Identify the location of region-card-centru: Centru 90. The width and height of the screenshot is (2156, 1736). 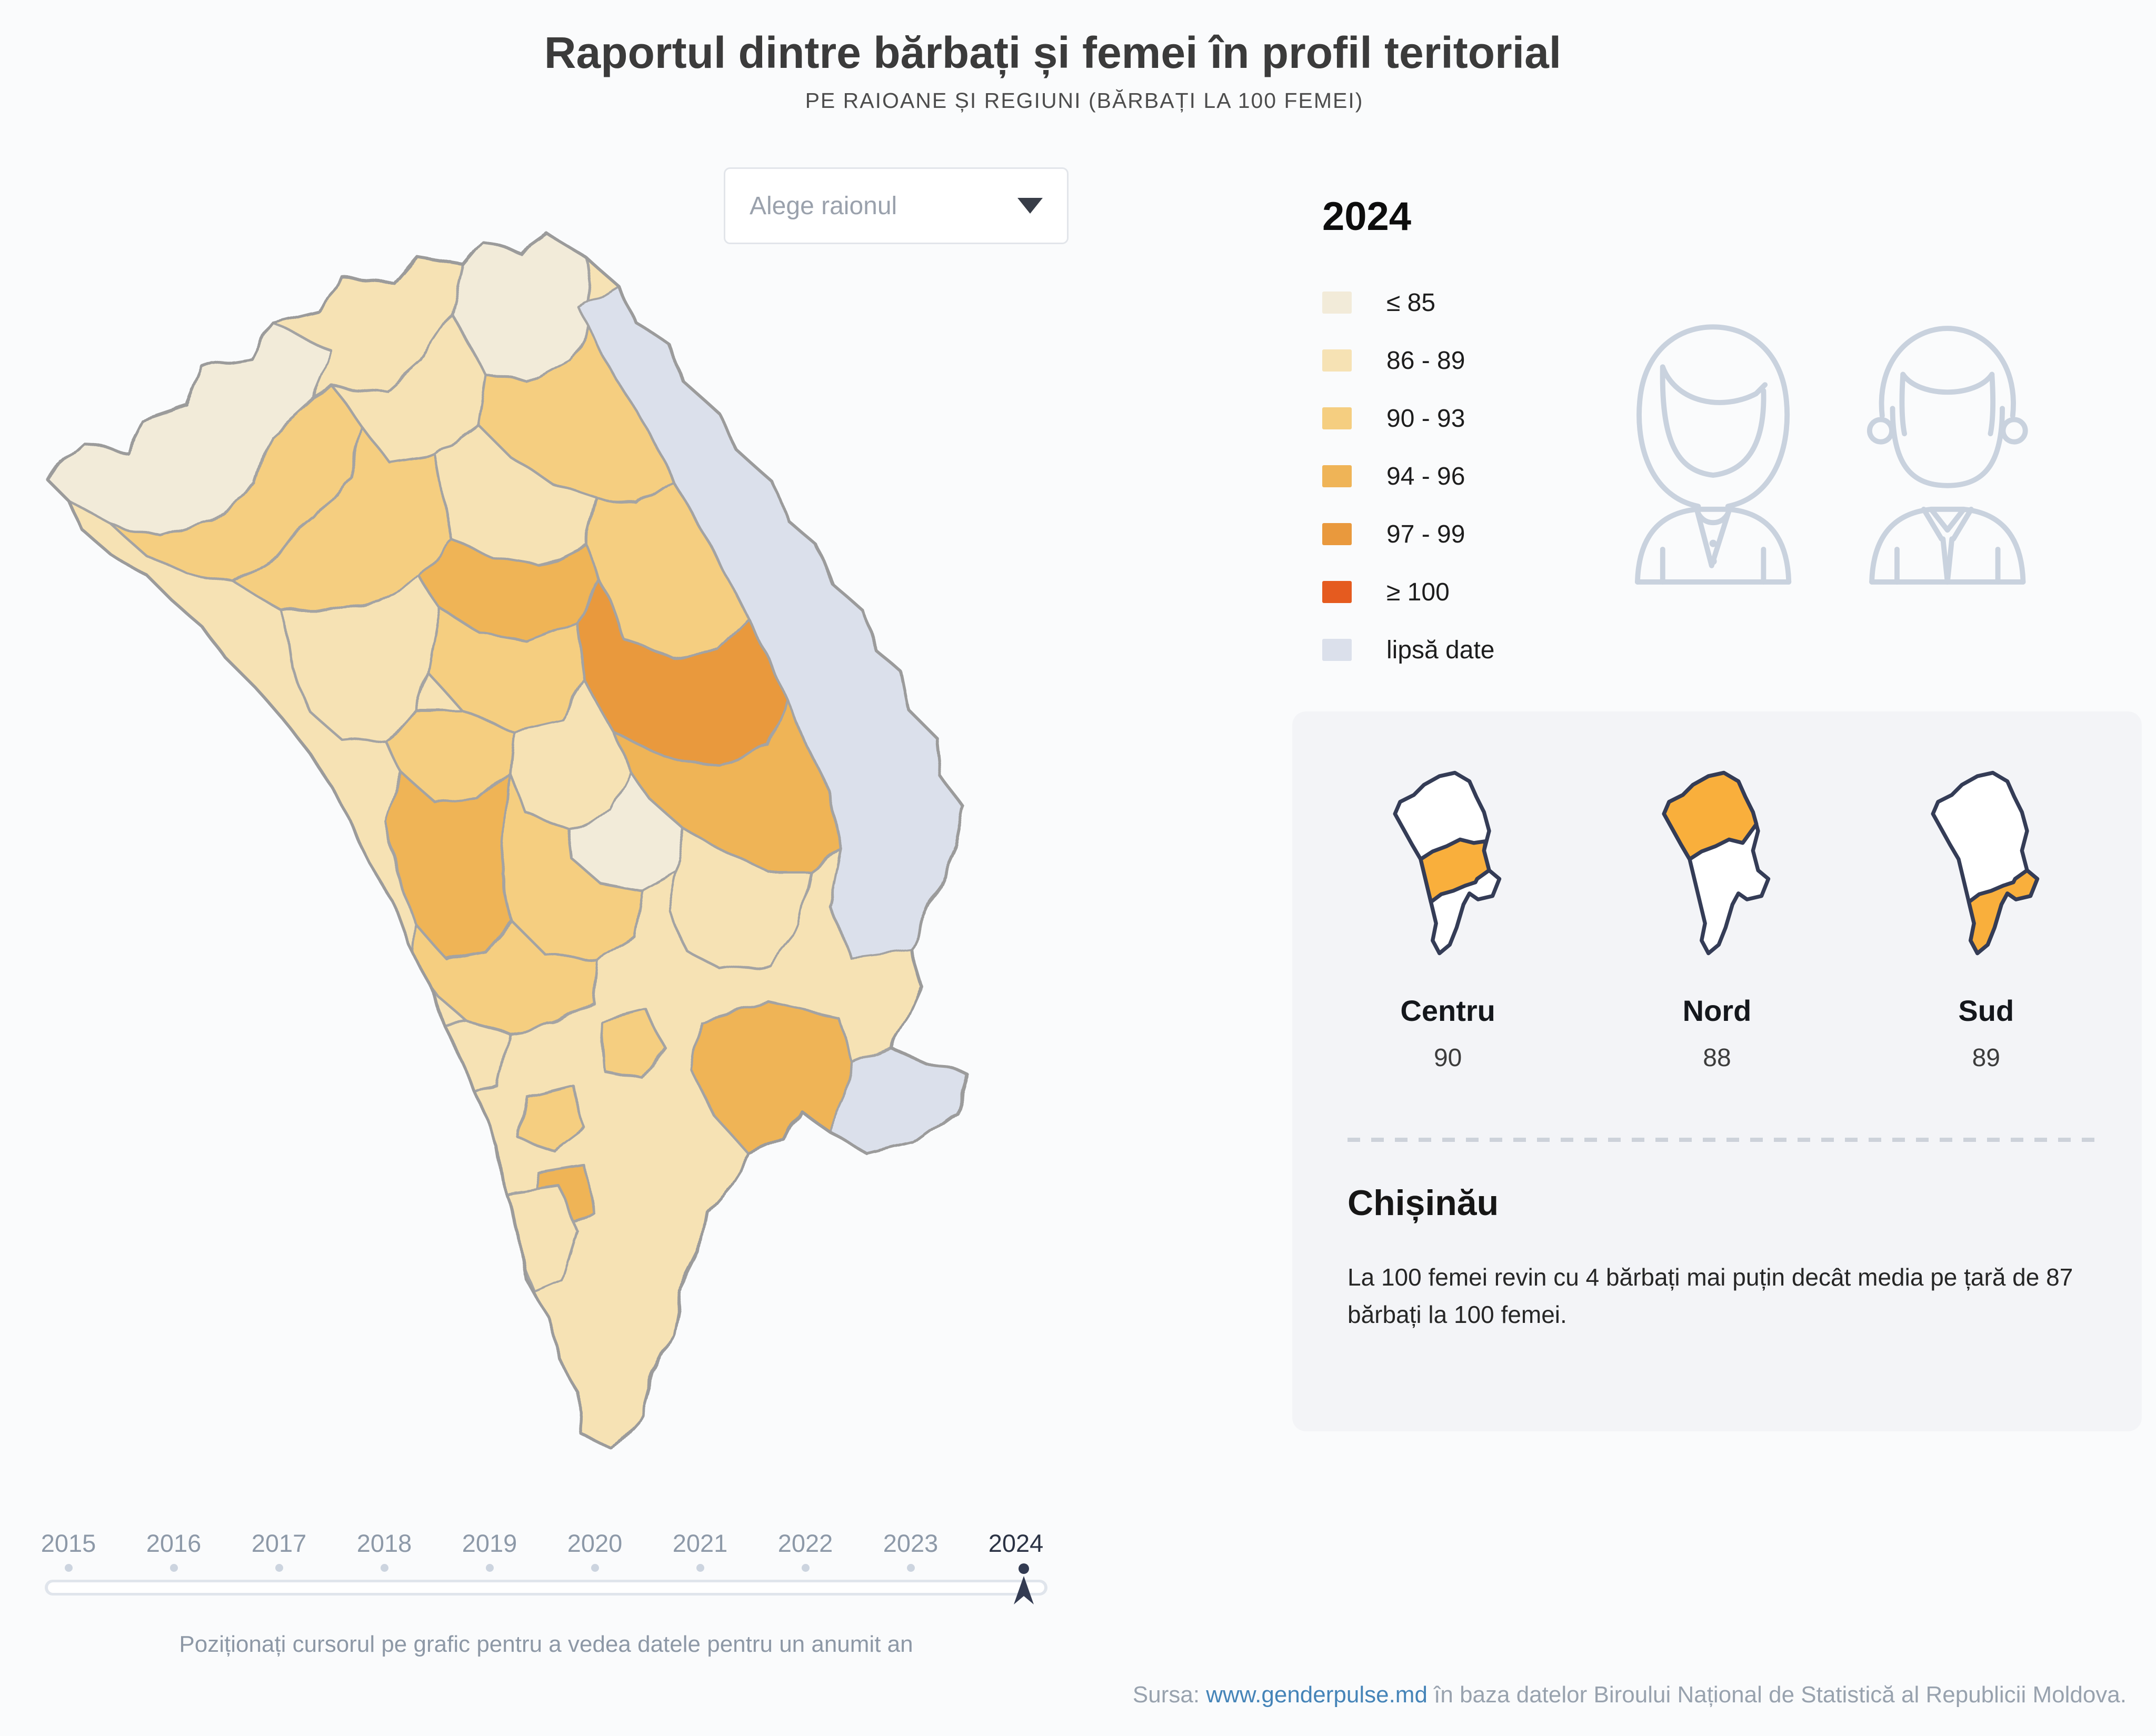
(1448, 920).